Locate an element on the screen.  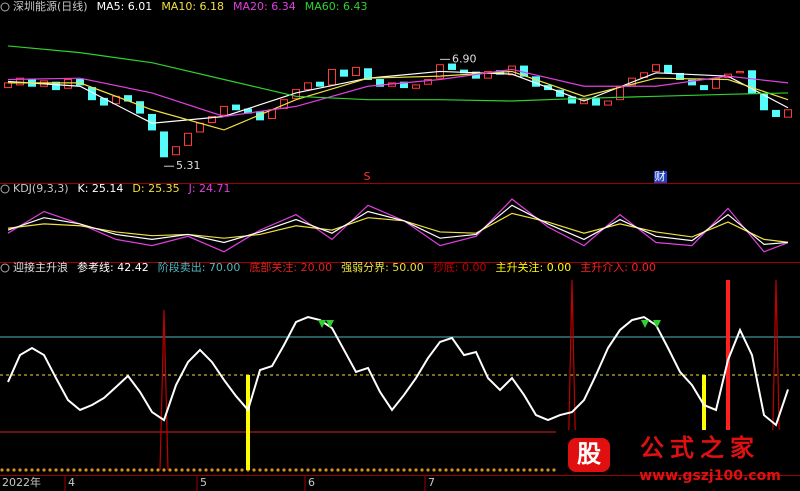
signal-bar is located at coordinates (728, 355).